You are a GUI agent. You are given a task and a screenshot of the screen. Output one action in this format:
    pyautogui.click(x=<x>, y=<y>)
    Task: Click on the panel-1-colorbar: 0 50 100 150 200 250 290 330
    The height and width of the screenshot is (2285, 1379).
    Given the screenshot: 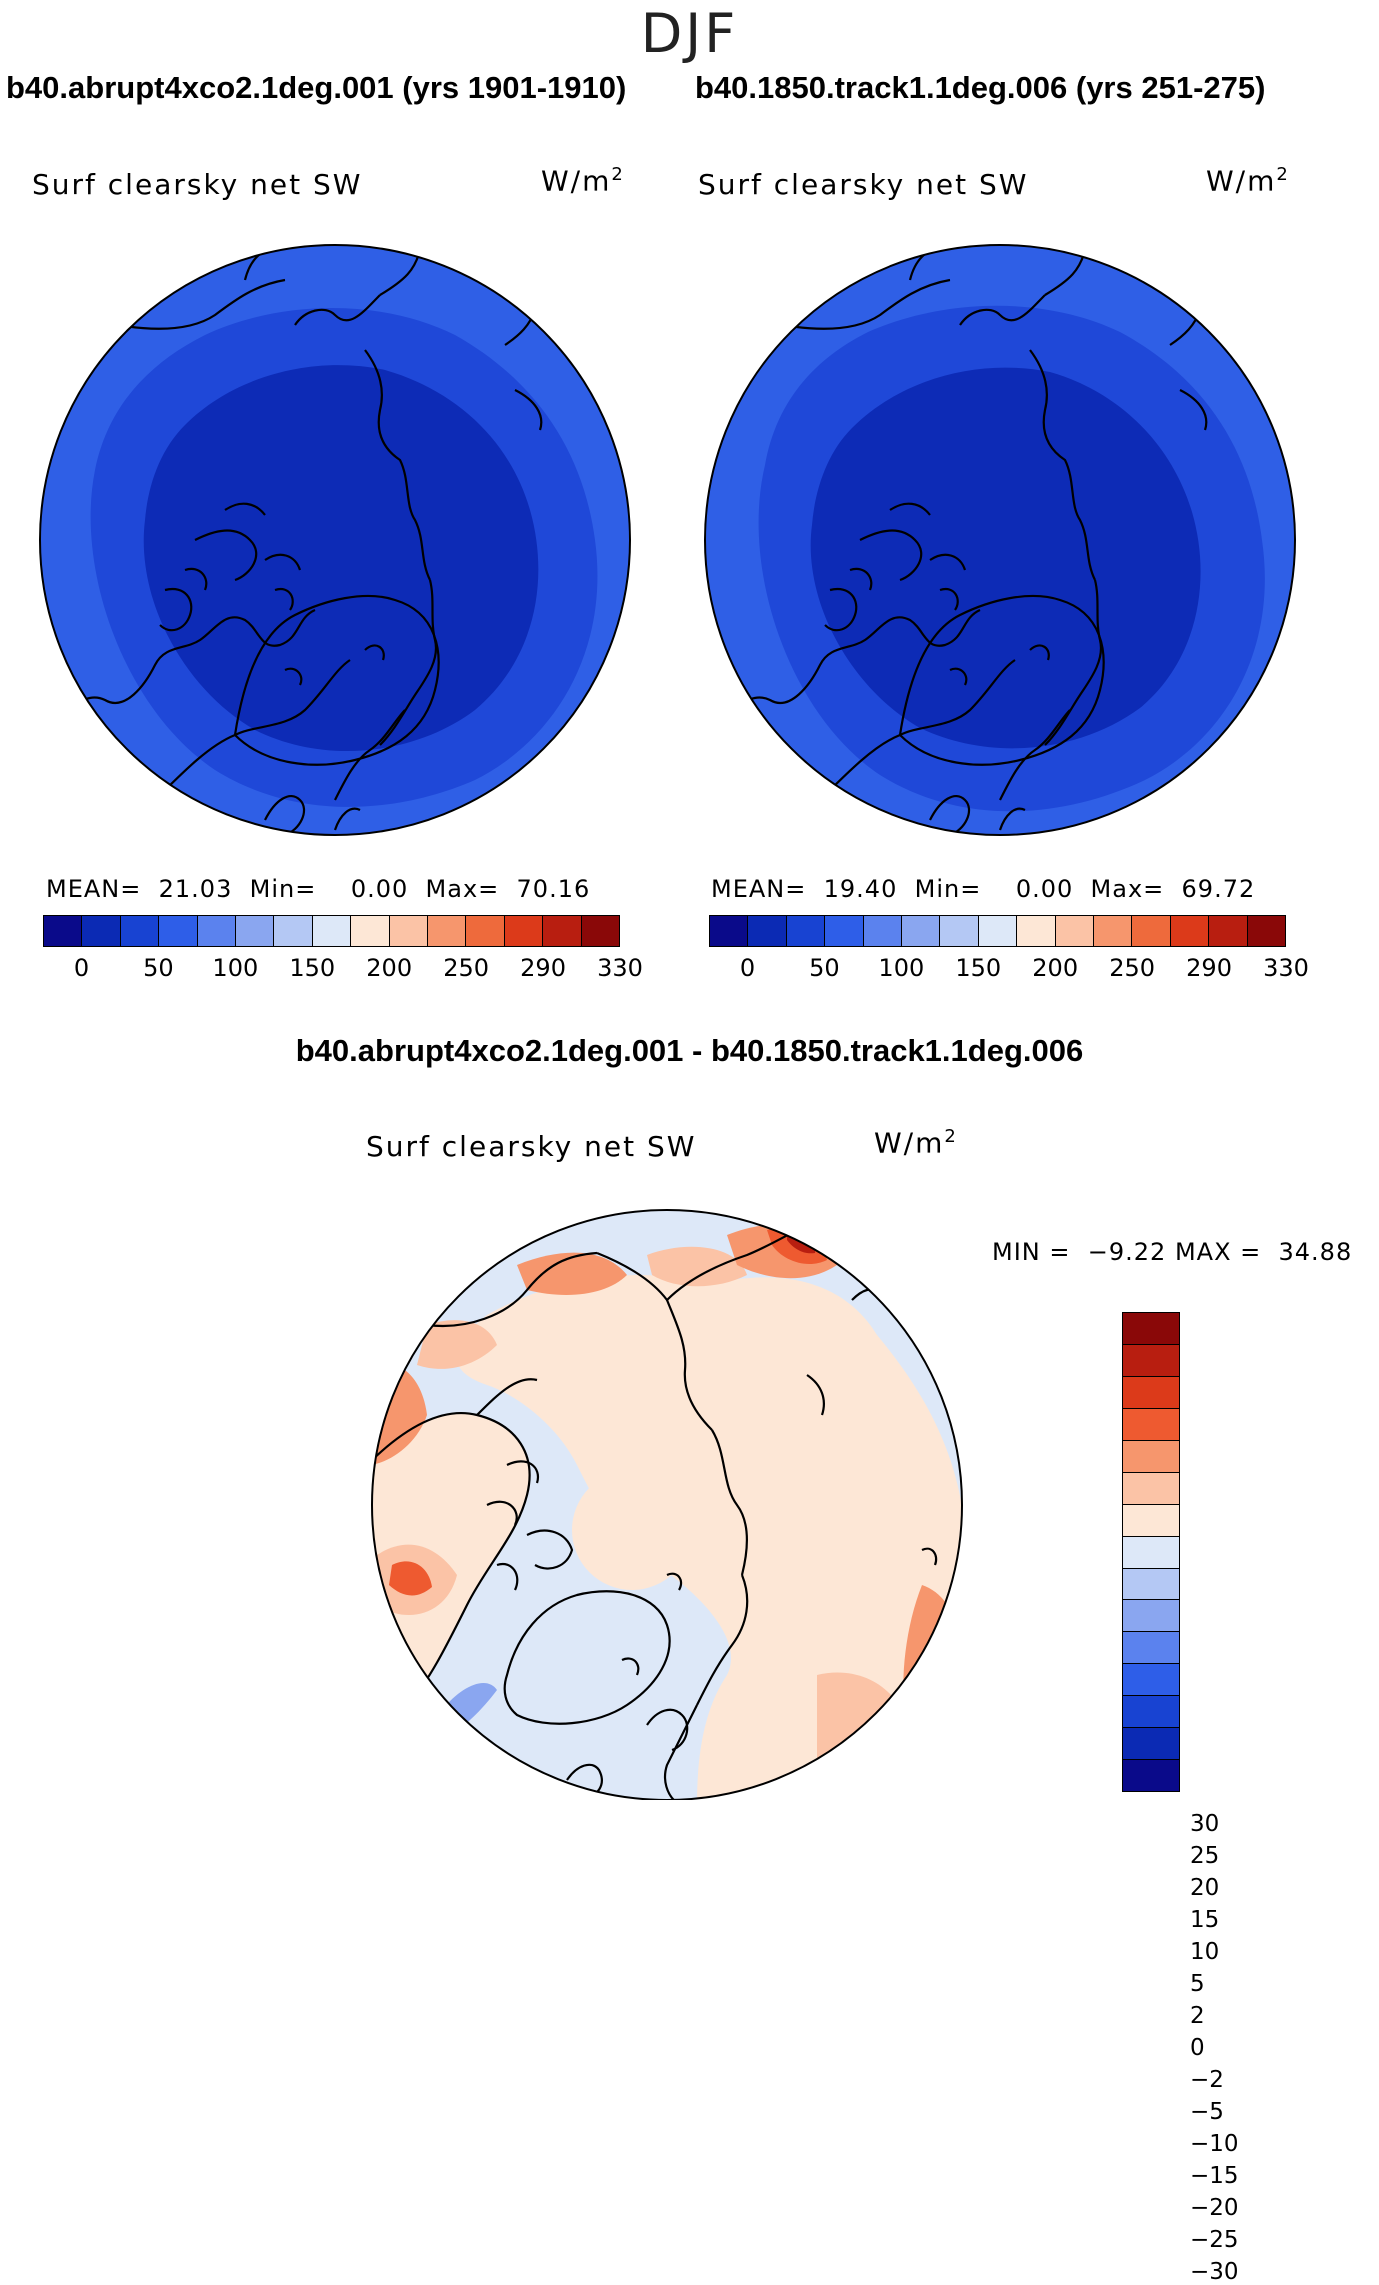 What is the action you would take?
    pyautogui.click(x=343, y=949)
    